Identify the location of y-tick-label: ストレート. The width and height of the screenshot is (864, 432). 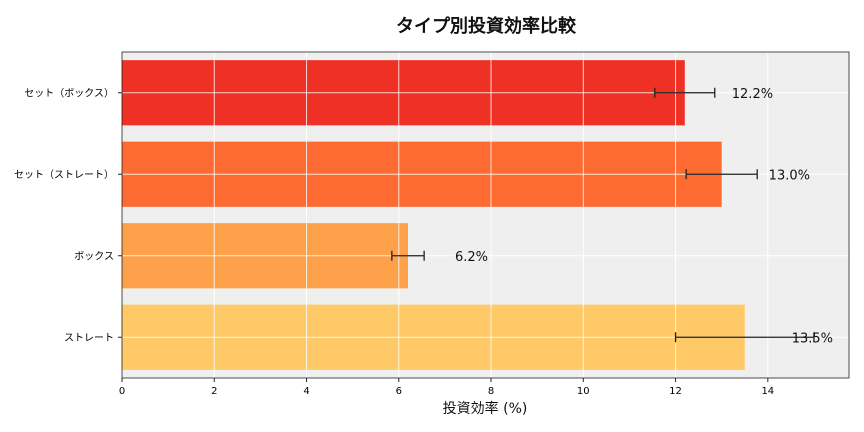
(89, 338).